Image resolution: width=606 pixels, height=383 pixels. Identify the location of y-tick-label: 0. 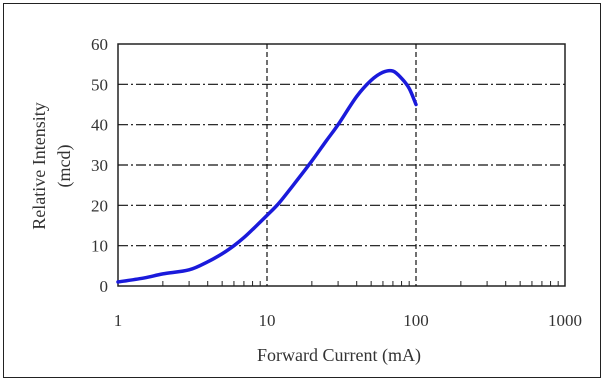
(104, 286).